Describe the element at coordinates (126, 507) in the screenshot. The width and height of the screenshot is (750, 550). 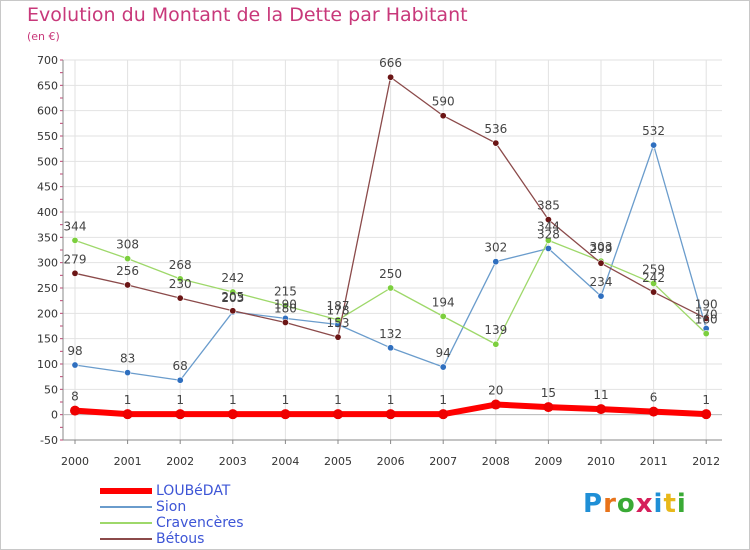
I see `legend-swatch-sion` at that location.